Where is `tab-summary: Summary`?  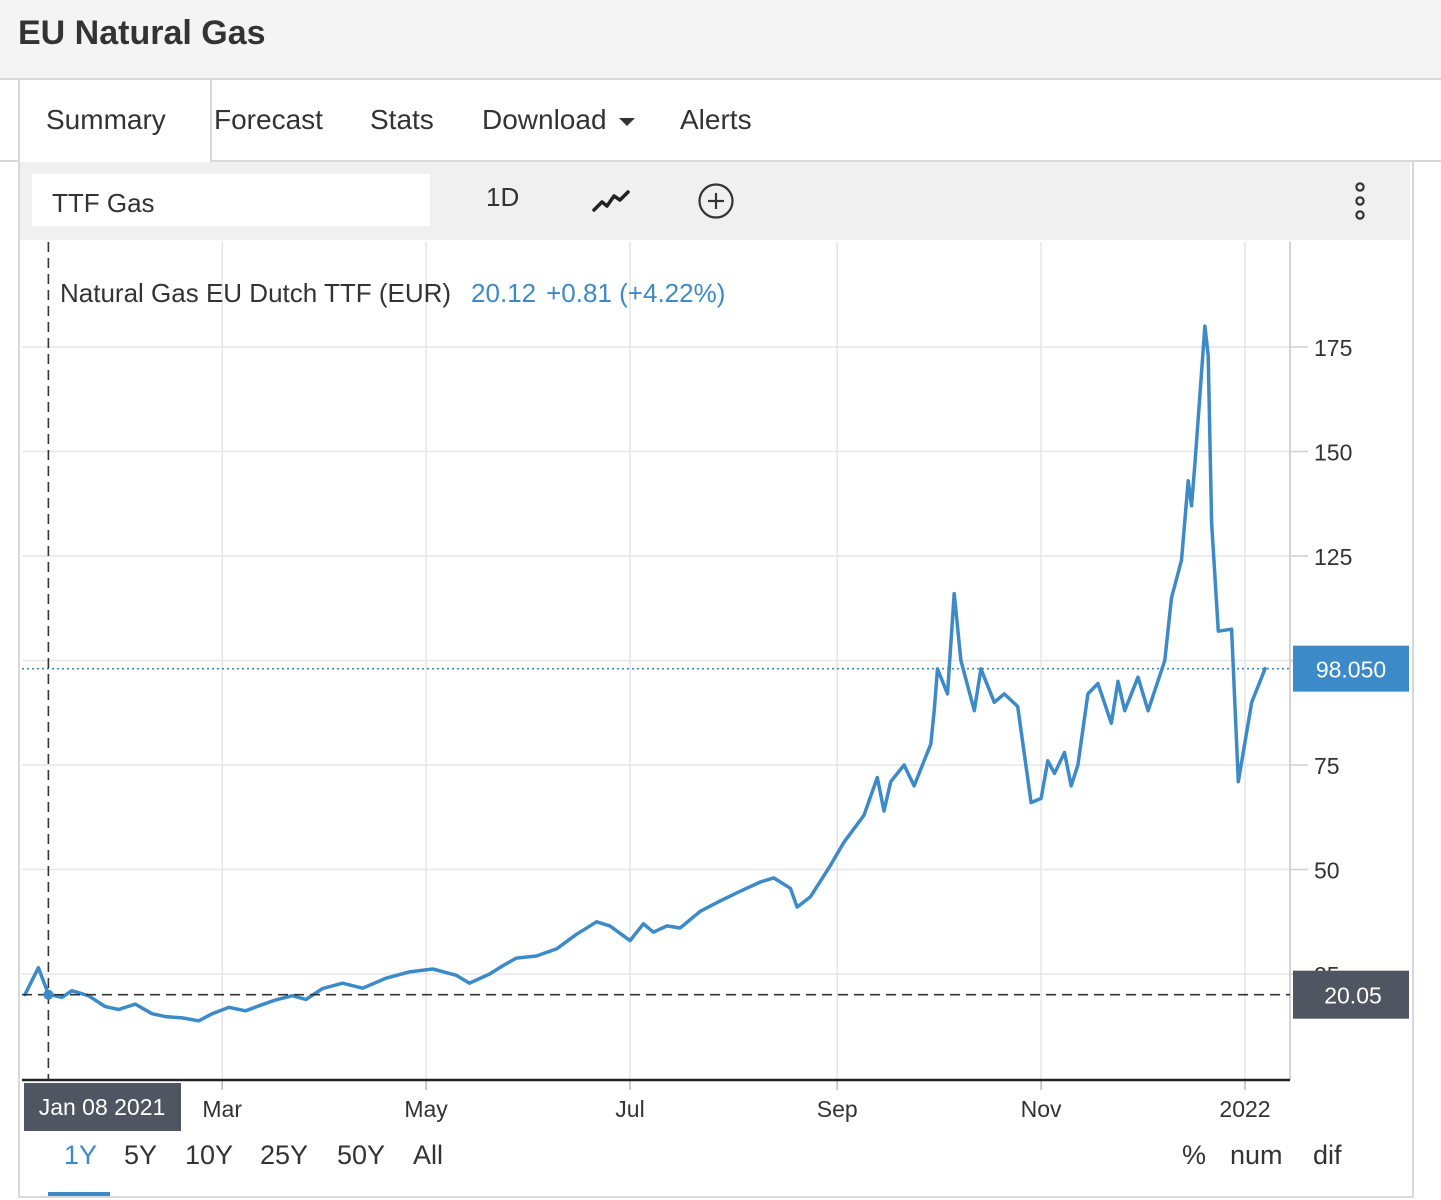 tab-summary: Summary is located at coordinates (115, 121).